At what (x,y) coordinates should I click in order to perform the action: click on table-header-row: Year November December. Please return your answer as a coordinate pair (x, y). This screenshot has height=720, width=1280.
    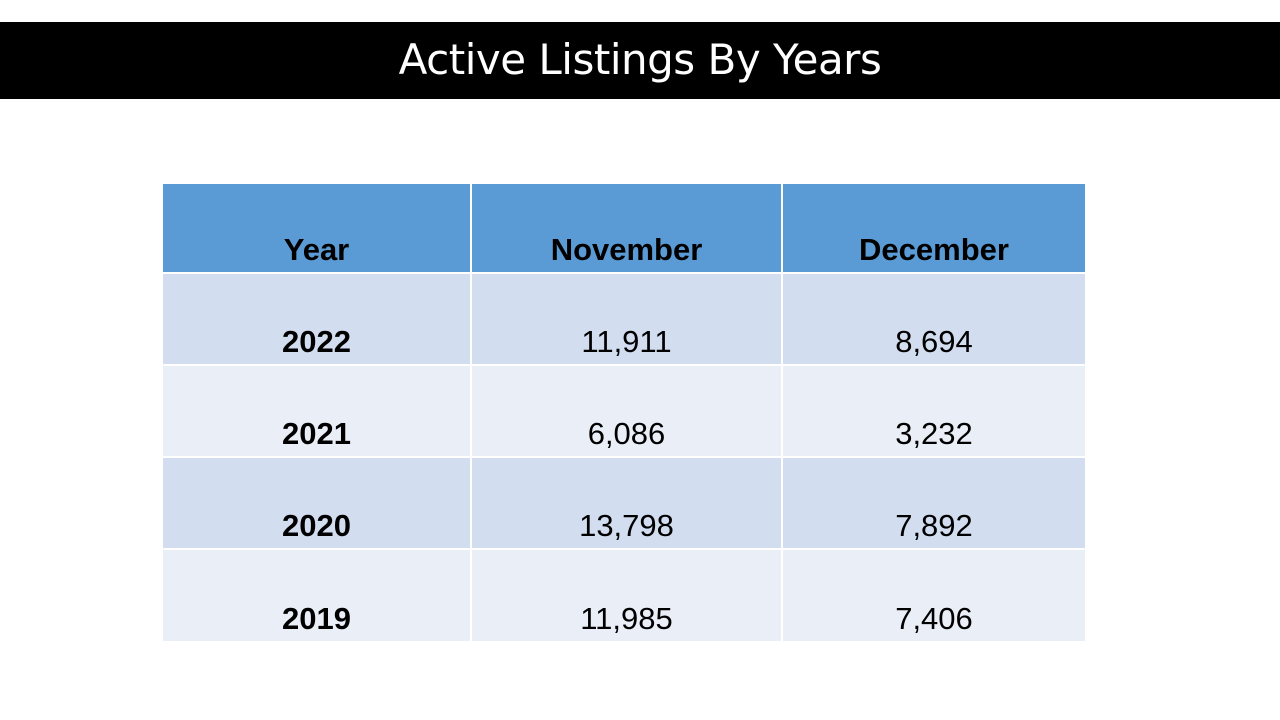
    Looking at the image, I should click on (624, 229).